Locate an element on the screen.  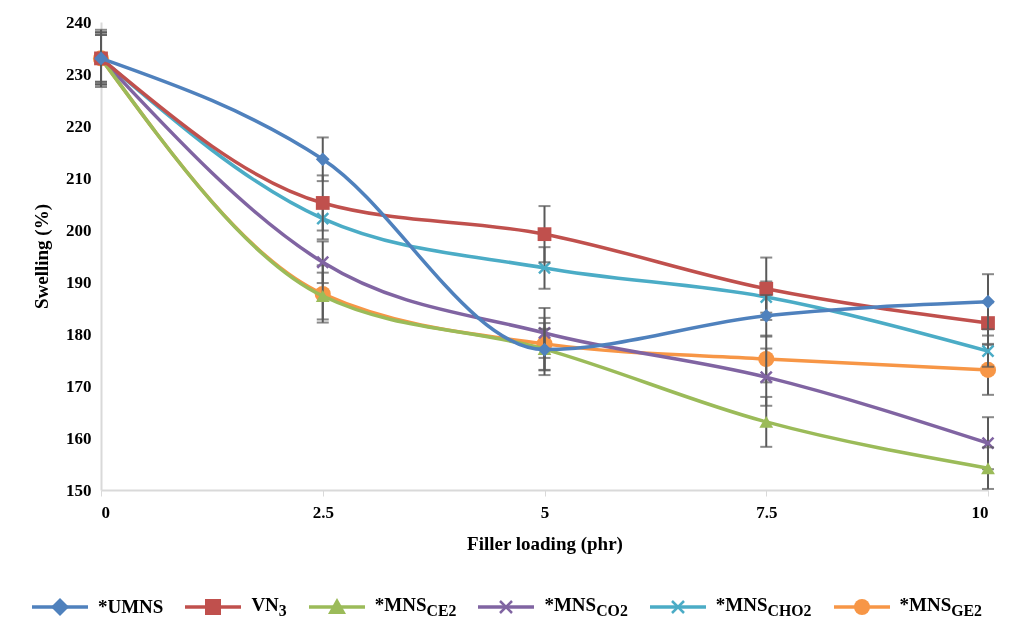
legend-label: *MNS$_{CO2}$ is located at coordinates (586, 607).